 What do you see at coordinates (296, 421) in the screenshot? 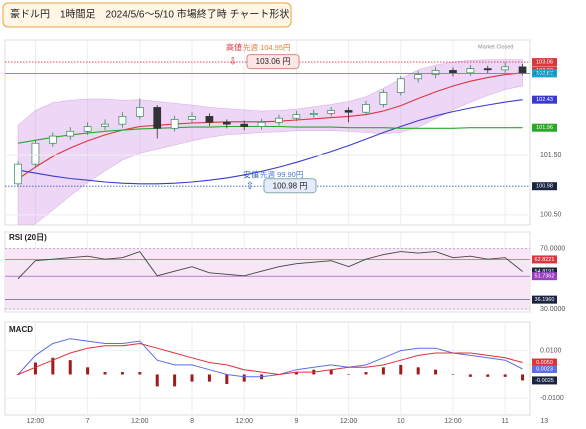
I see `x-tick-label: 9` at bounding box center [296, 421].